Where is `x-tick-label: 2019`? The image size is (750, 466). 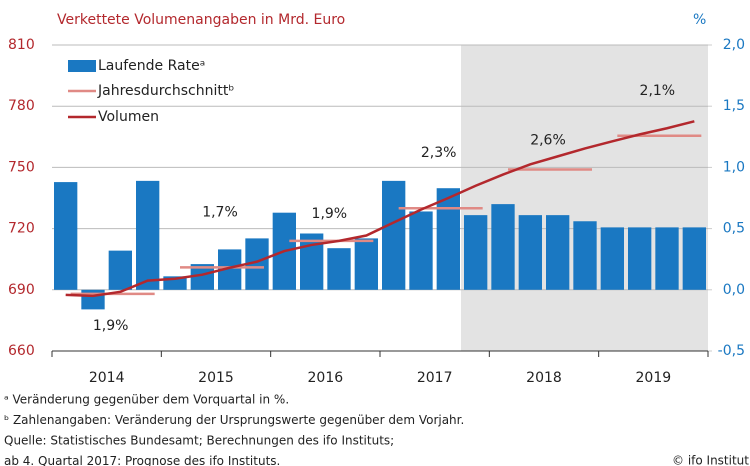 x-tick-label: 2019 is located at coordinates (654, 378).